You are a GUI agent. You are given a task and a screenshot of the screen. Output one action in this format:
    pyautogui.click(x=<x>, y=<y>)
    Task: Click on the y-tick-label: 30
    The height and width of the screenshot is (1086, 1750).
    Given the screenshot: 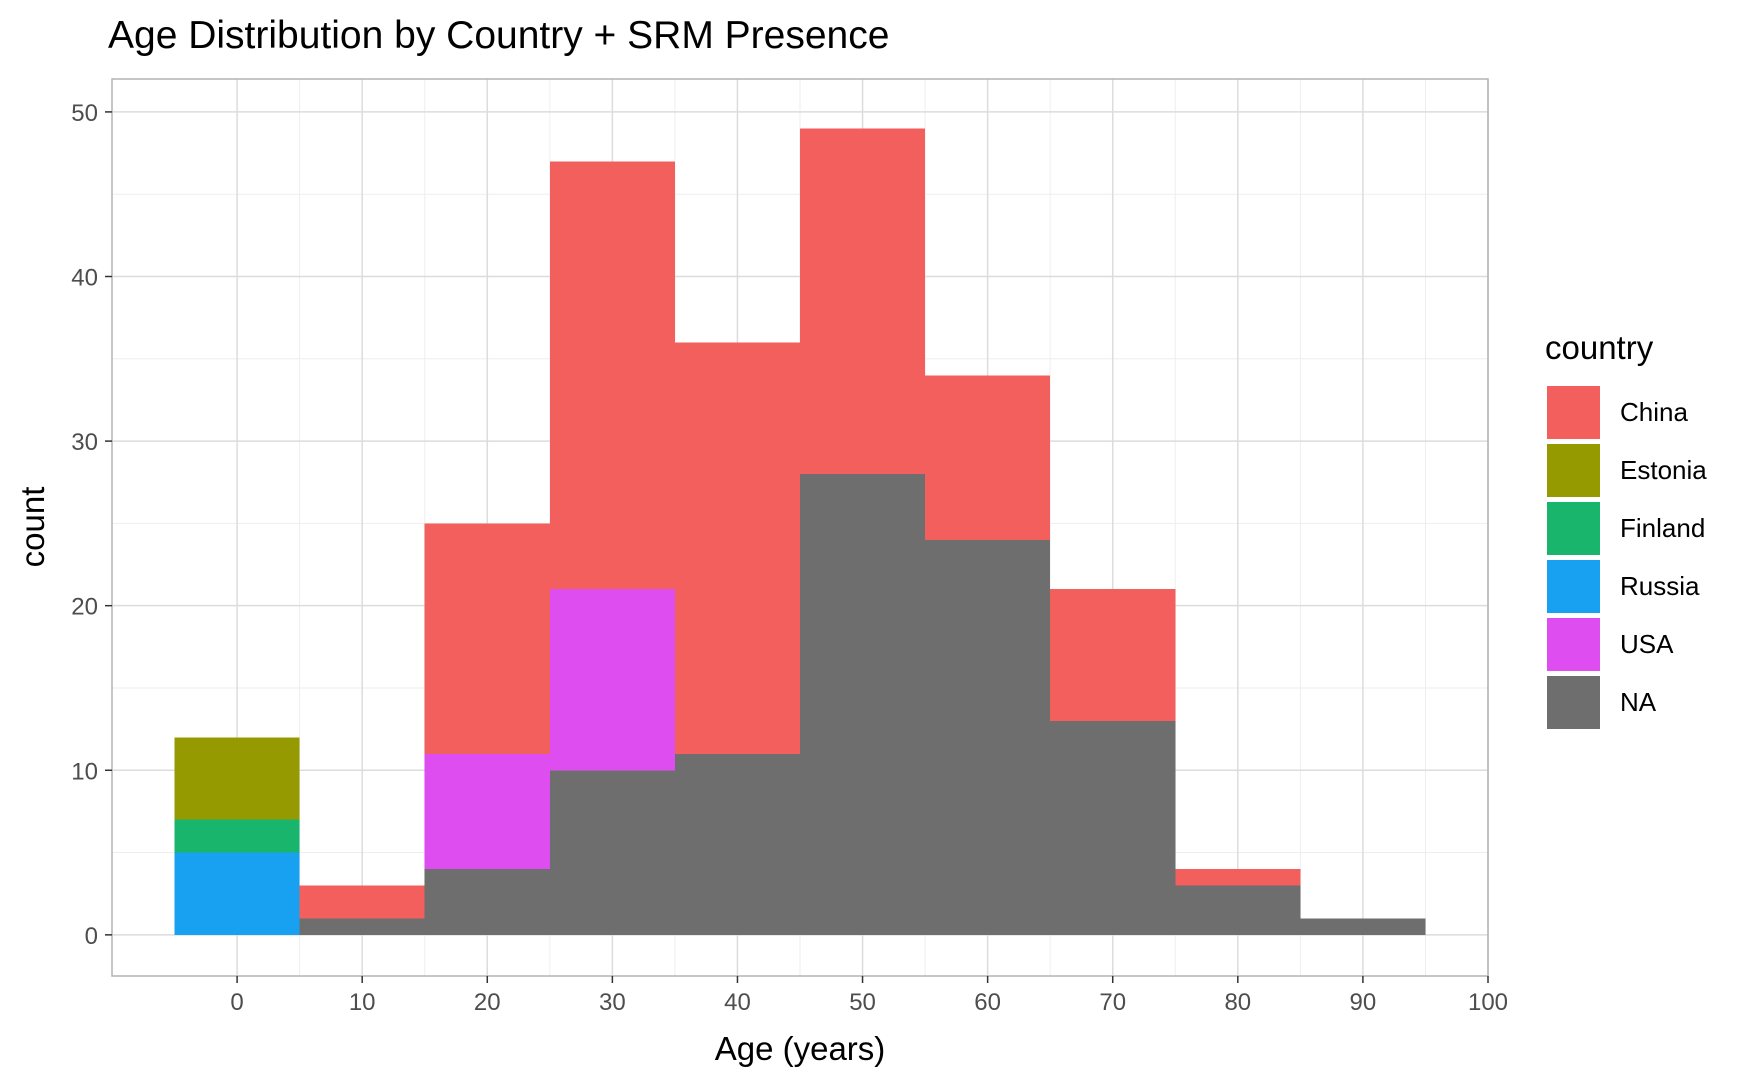 What is the action you would take?
    pyautogui.click(x=84, y=442)
    